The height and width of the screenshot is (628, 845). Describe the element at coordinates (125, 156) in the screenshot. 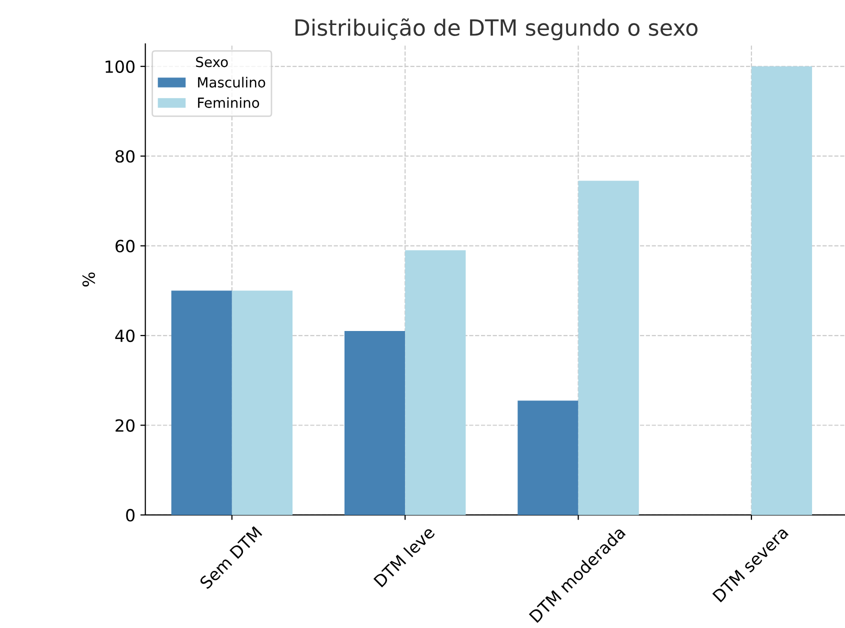

I see `y-tick-label: 80` at that location.